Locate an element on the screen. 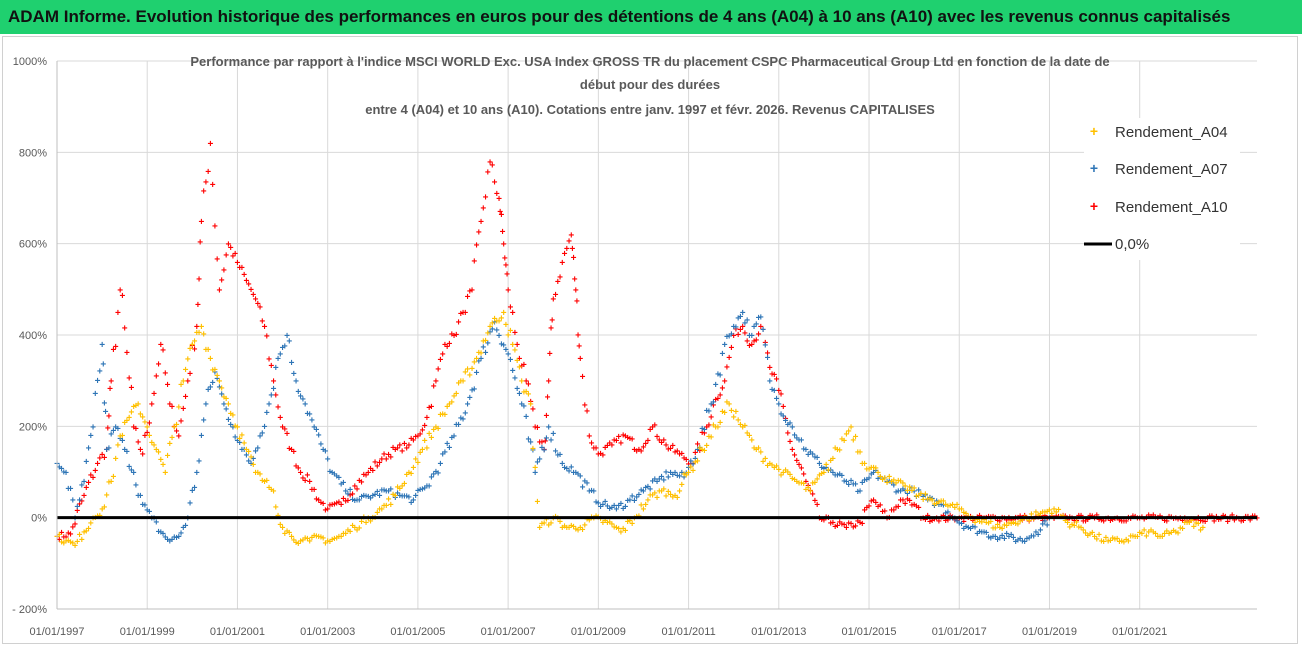  legend-label-a10: Rendement_A10 is located at coordinates (1171, 207).